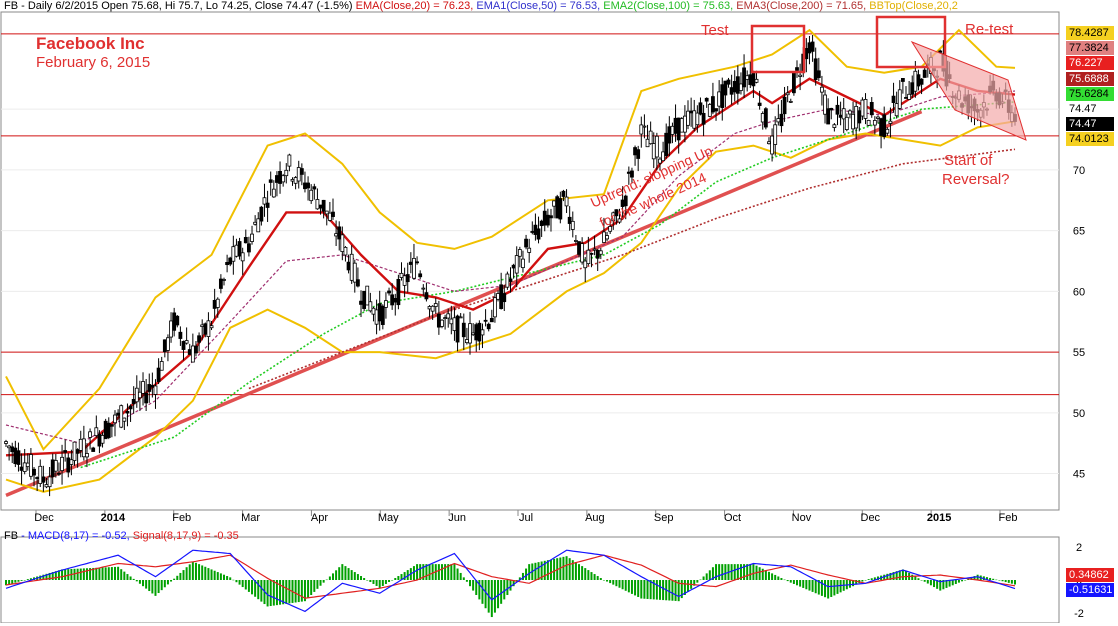 The width and height of the screenshot is (1118, 626). Describe the element at coordinates (1090, 48) in the screenshot. I see `tag-ema20: 77.3824` at that location.